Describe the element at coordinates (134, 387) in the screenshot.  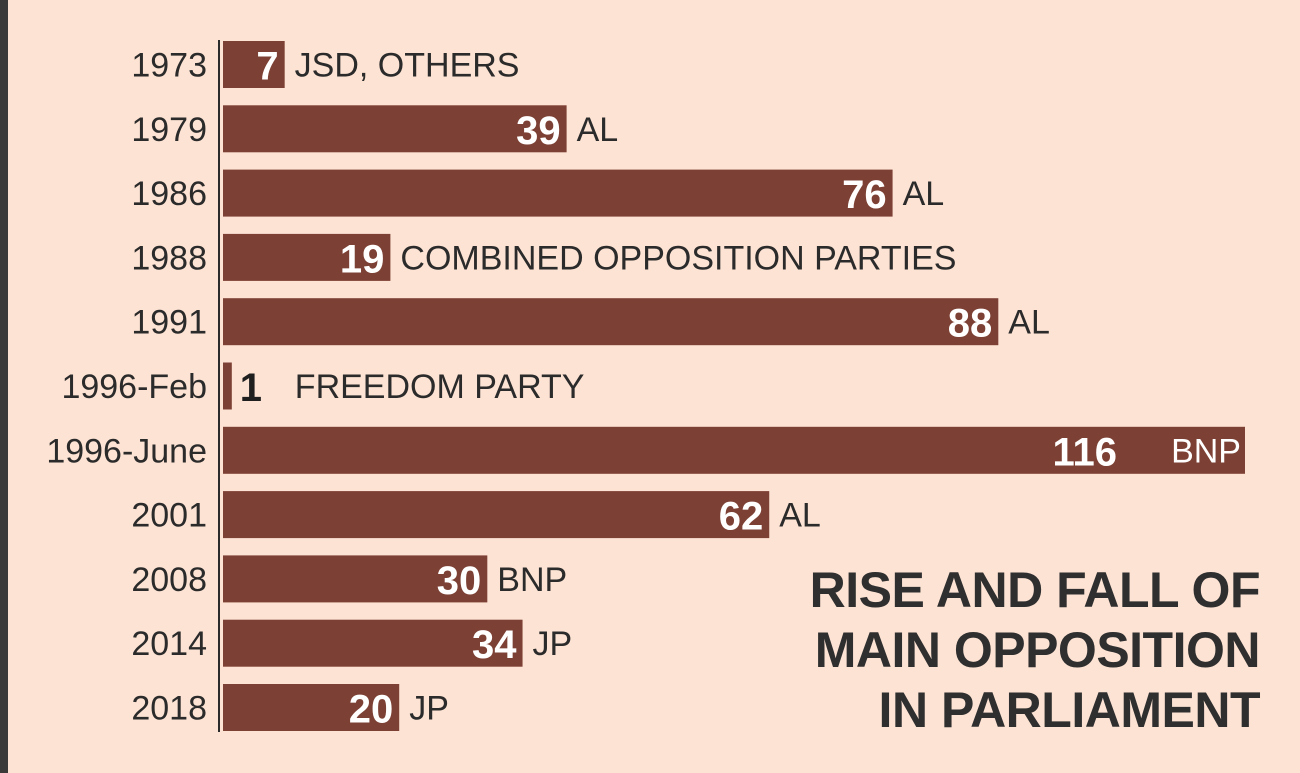
I see `y-tick-label: 1996-Feb` at that location.